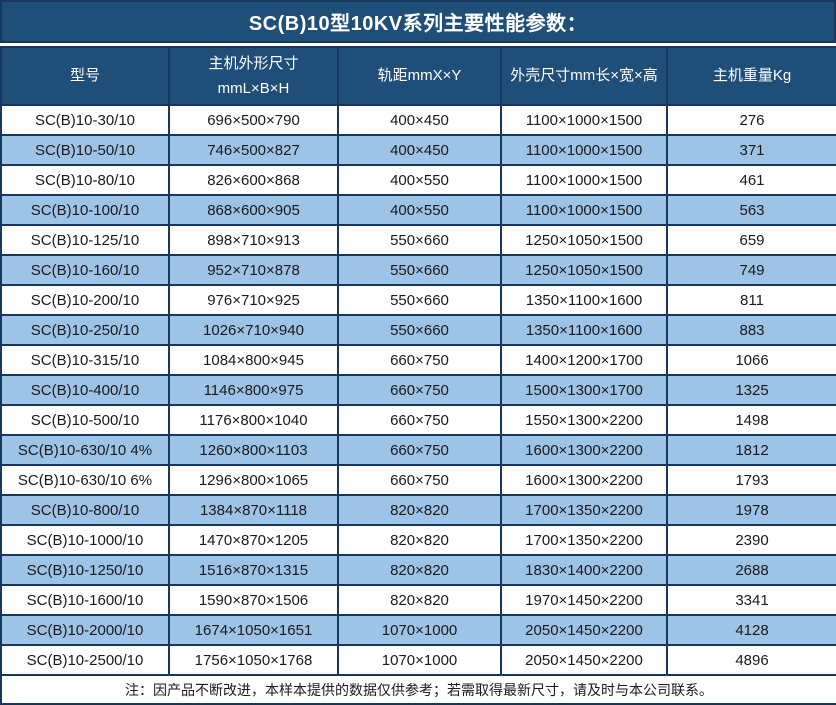  I want to click on table-cell: 746×500×827, so click(253, 150).